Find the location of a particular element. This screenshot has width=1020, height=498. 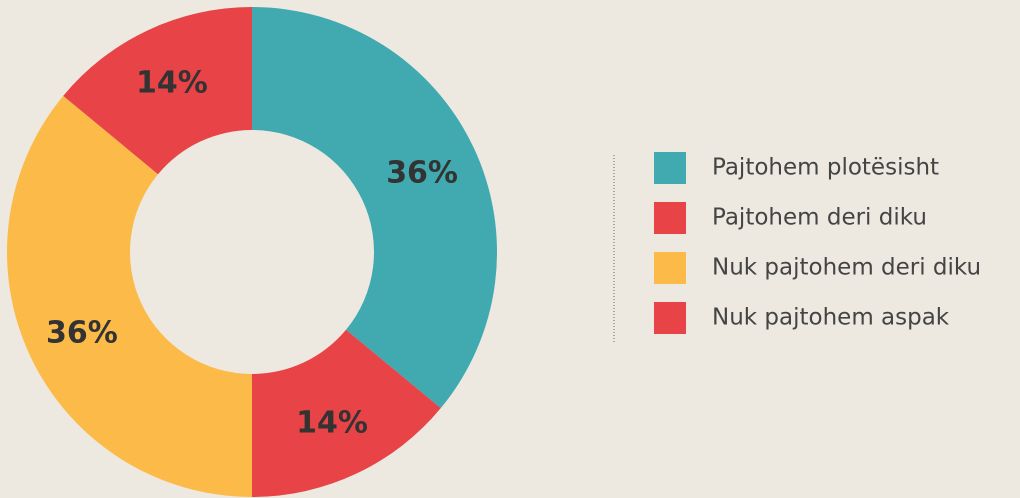

legend-label: Nuk pajtohem aspak is located at coordinates (831, 318).